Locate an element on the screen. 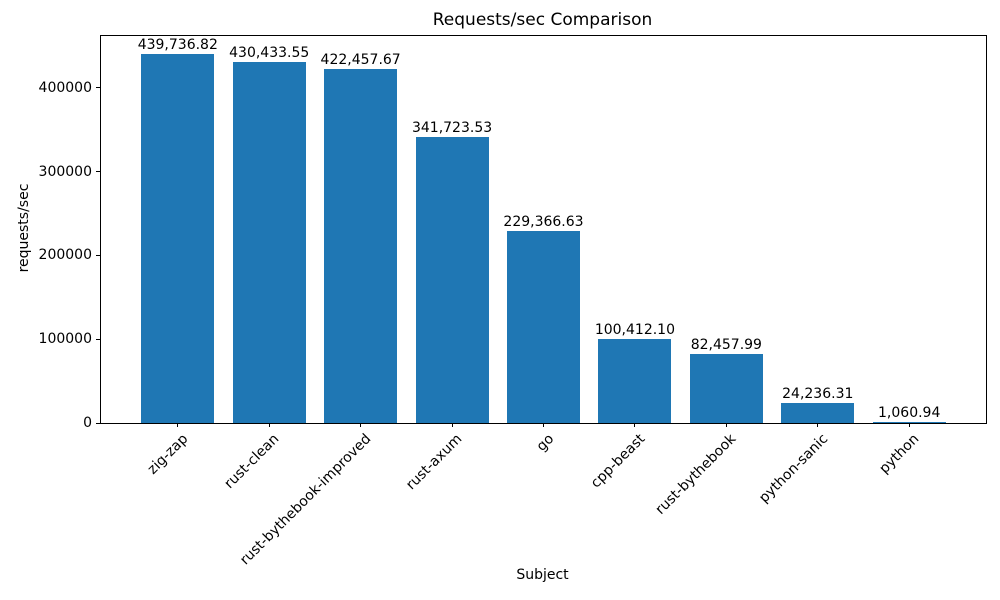 The height and width of the screenshot is (600, 1000). y-tick-label: 200000 is located at coordinates (65, 255).